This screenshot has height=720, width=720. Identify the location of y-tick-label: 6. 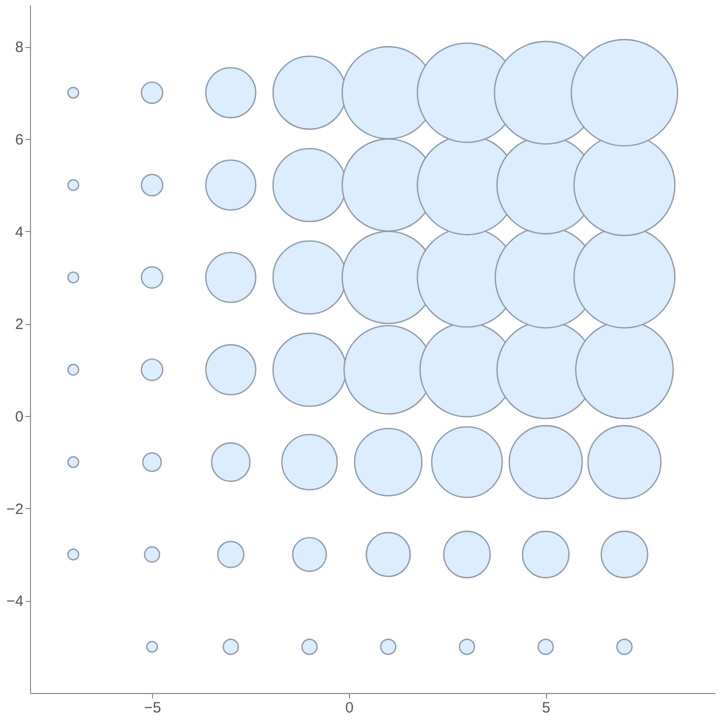
(19, 139).